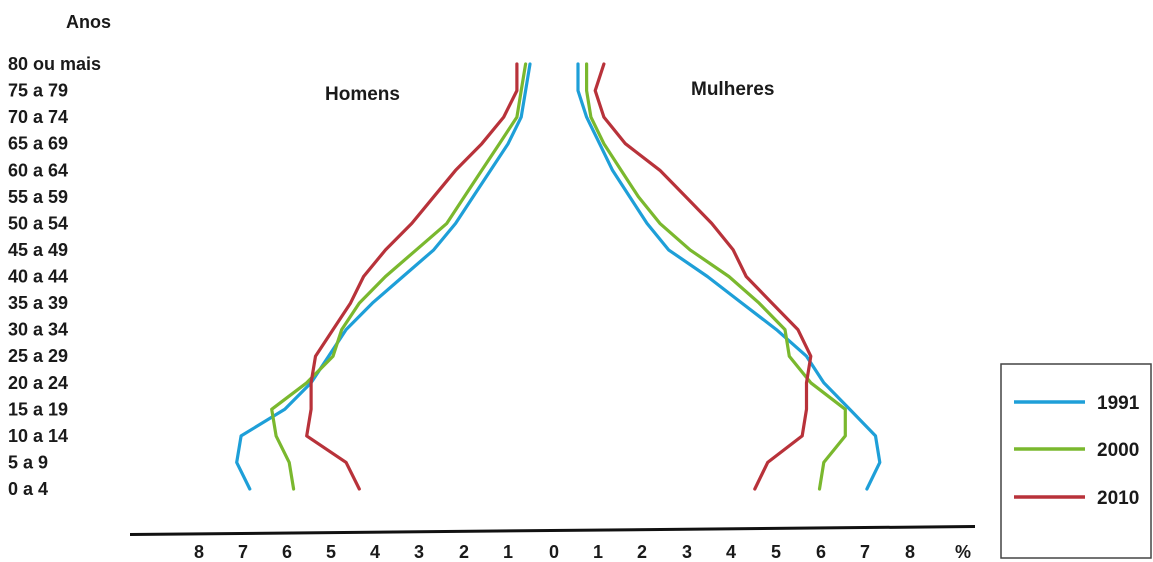 This screenshot has width=1153, height=562. What do you see at coordinates (598, 552) in the screenshot?
I see `x-tick-label-right: 1` at bounding box center [598, 552].